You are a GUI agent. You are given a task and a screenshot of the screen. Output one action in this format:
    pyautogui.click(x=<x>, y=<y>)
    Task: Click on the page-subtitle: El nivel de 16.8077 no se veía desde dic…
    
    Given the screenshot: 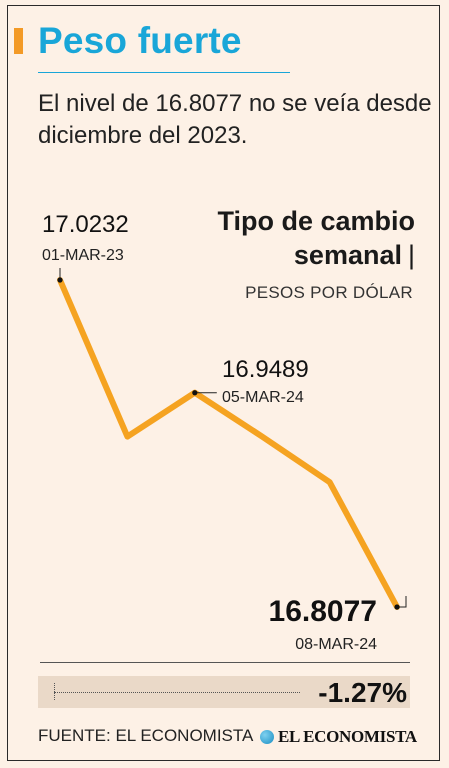 What is the action you would take?
    pyautogui.click(x=235, y=119)
    